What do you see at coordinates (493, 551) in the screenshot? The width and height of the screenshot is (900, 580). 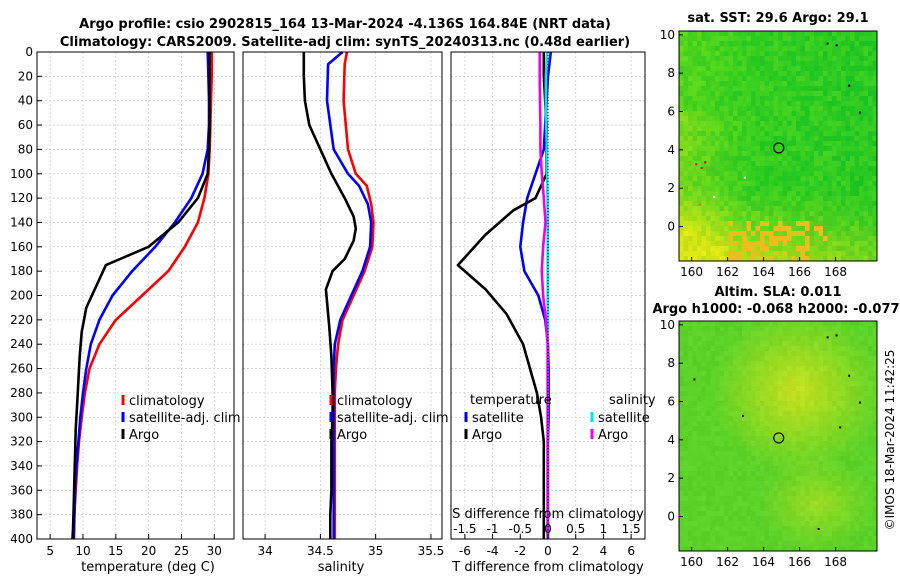 I see `x-tick-label: -4` at bounding box center [493, 551].